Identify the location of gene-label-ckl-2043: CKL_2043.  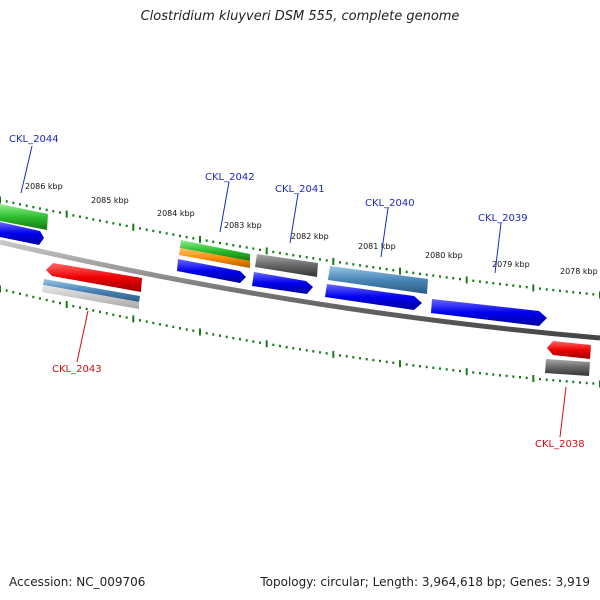
(77, 369).